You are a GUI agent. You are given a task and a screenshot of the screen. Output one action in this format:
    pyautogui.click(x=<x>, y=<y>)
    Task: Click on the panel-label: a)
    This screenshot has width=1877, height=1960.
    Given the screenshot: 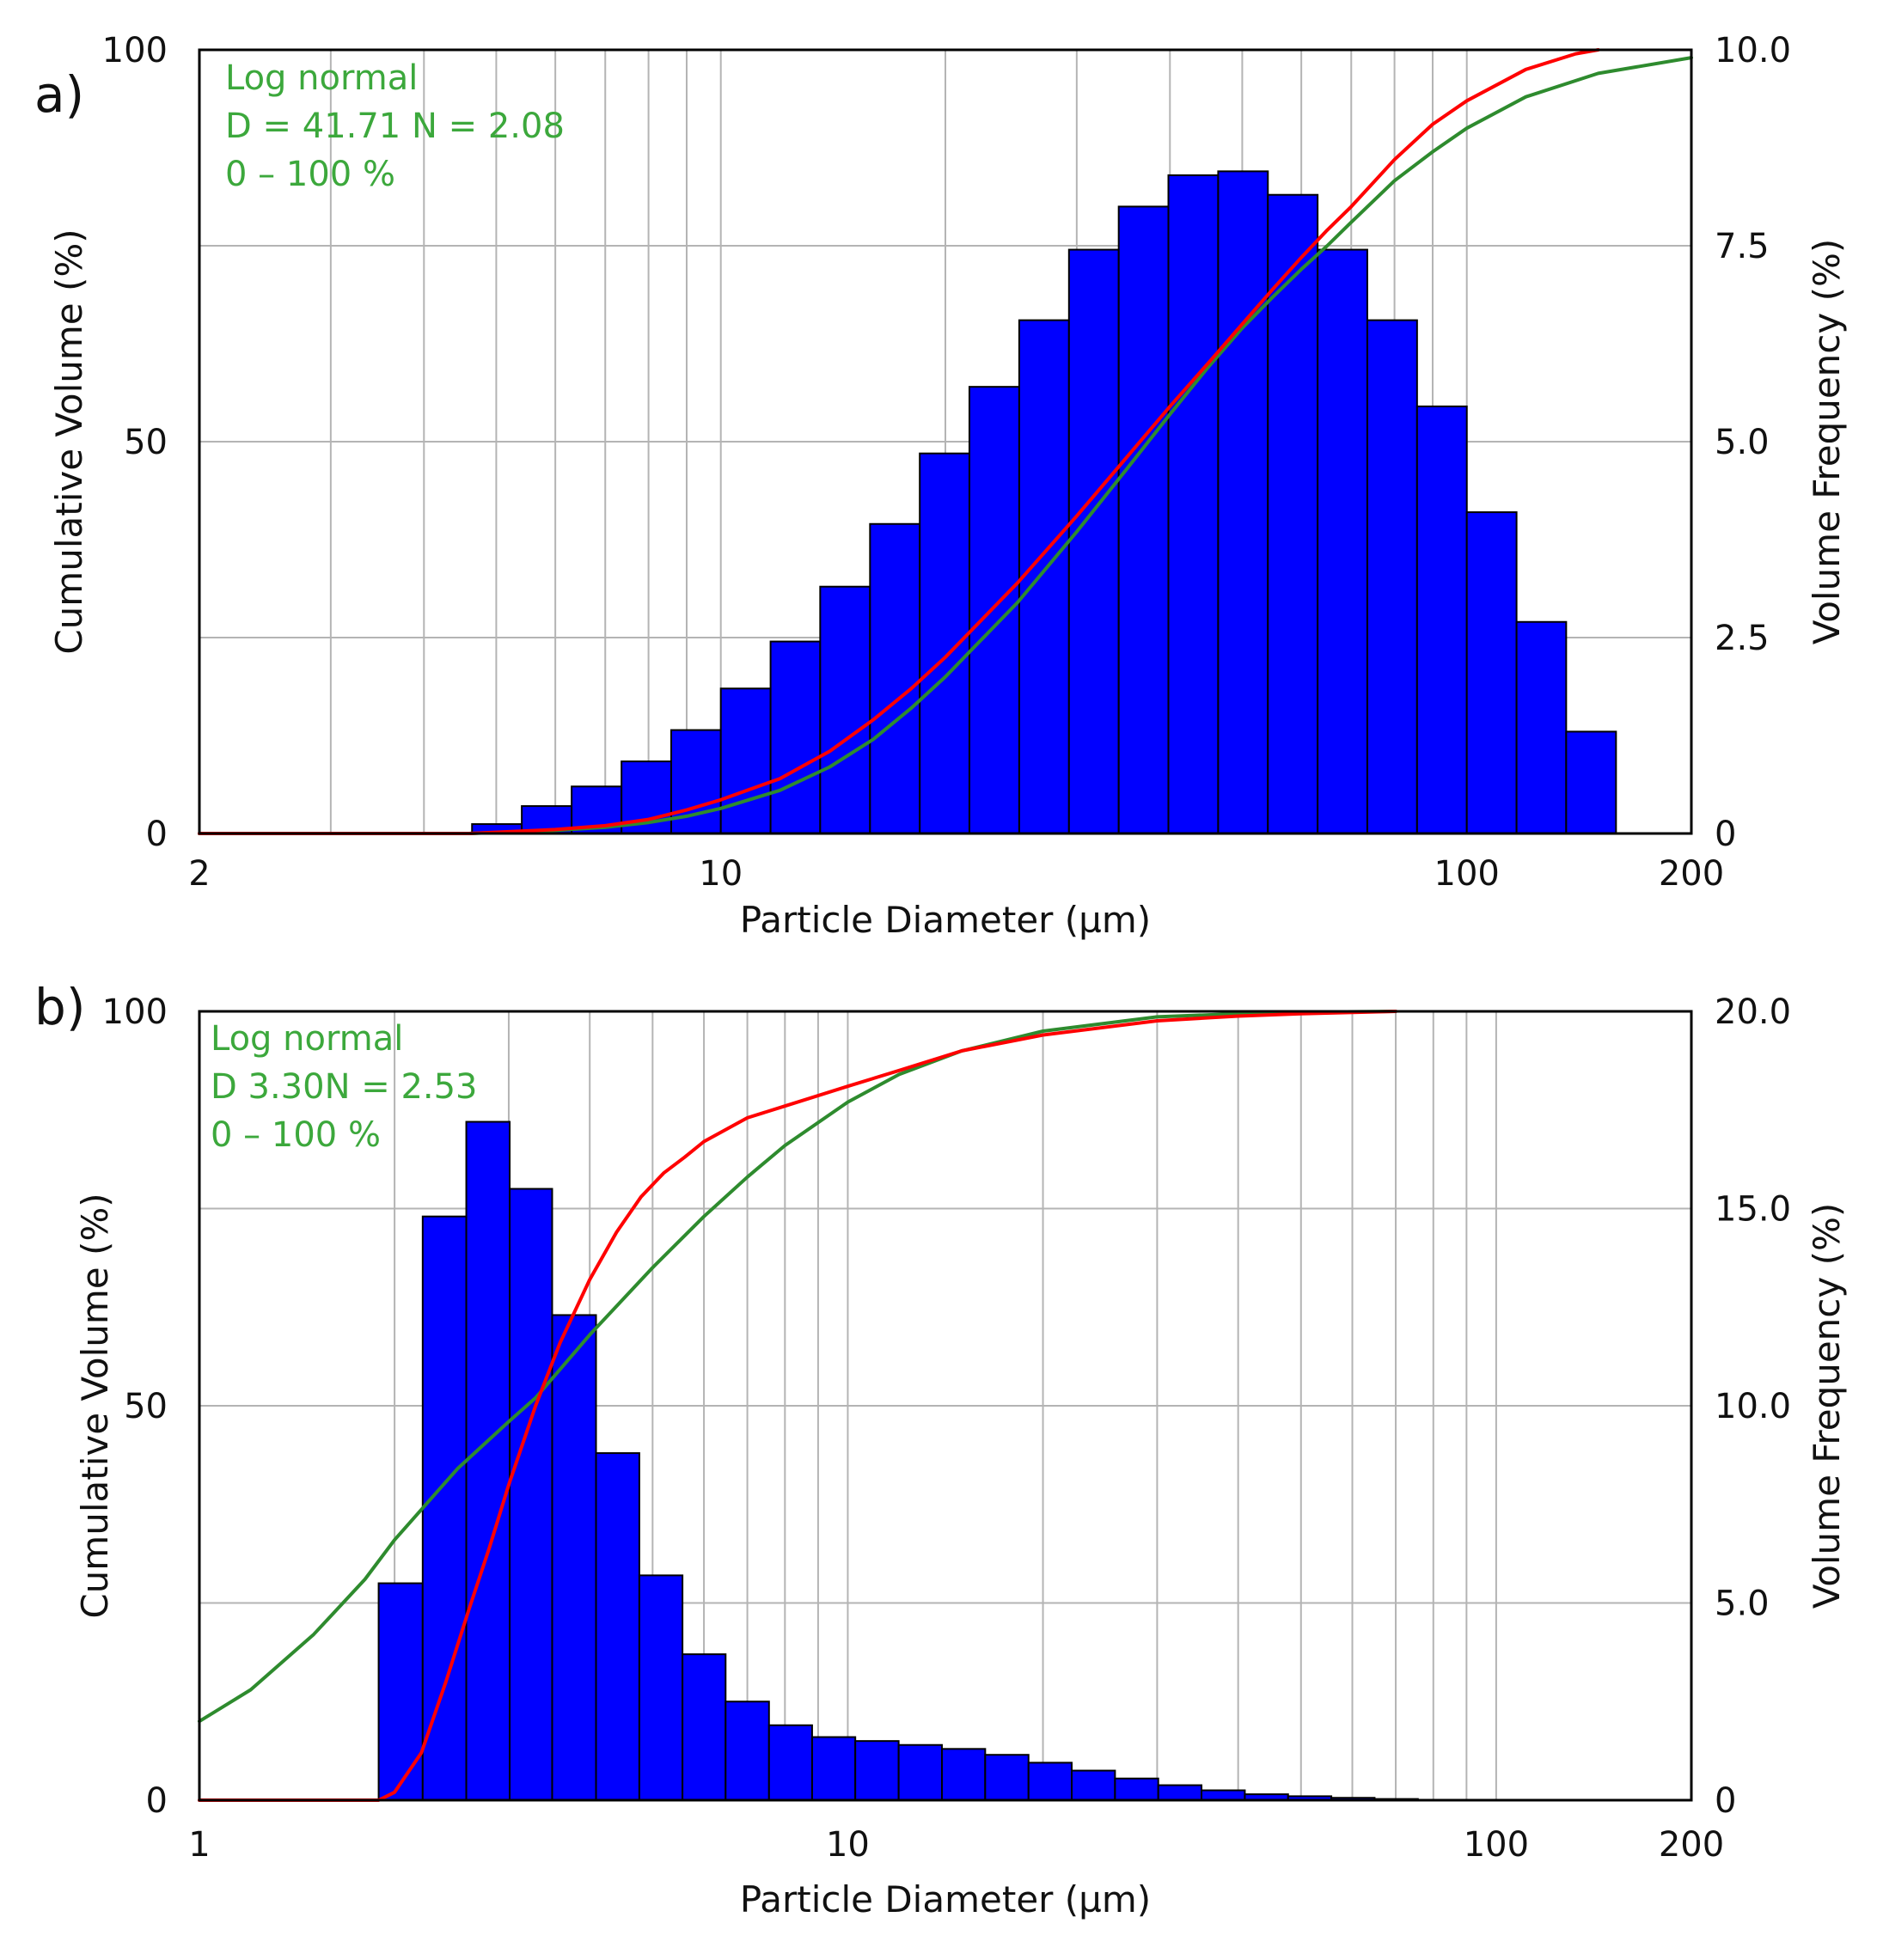 What is the action you would take?
    pyautogui.click(x=59, y=94)
    